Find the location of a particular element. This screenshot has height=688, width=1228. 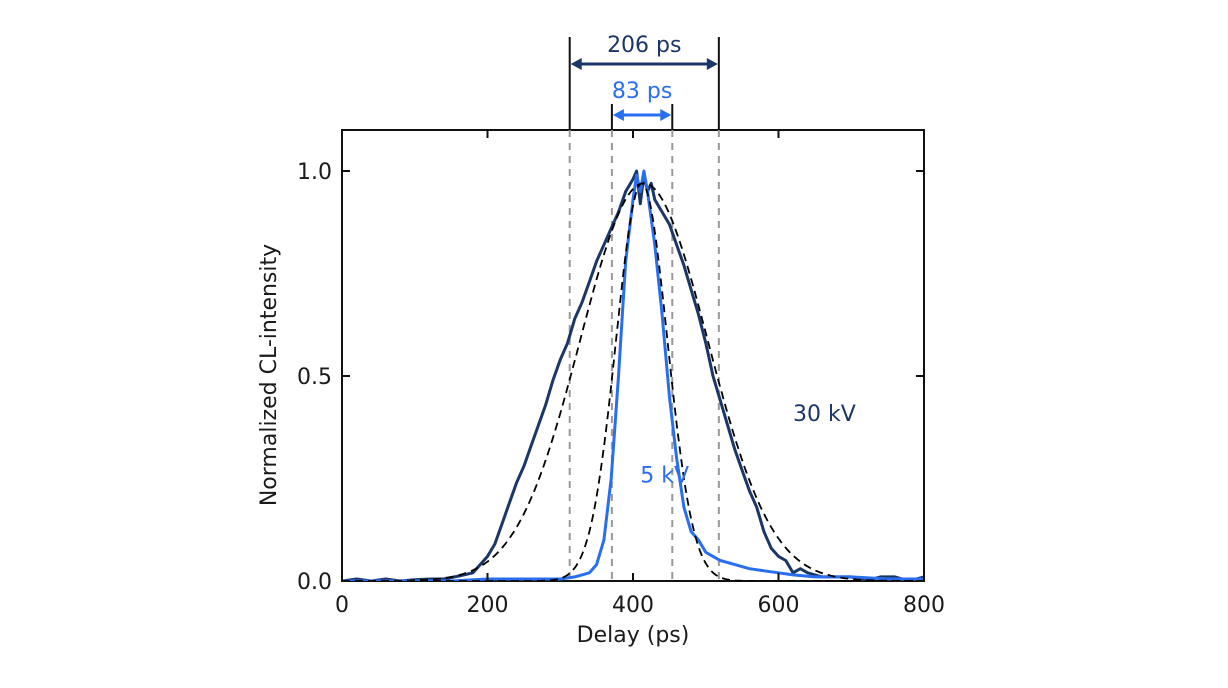

y-tick-label: 0.5 is located at coordinates (314, 377).